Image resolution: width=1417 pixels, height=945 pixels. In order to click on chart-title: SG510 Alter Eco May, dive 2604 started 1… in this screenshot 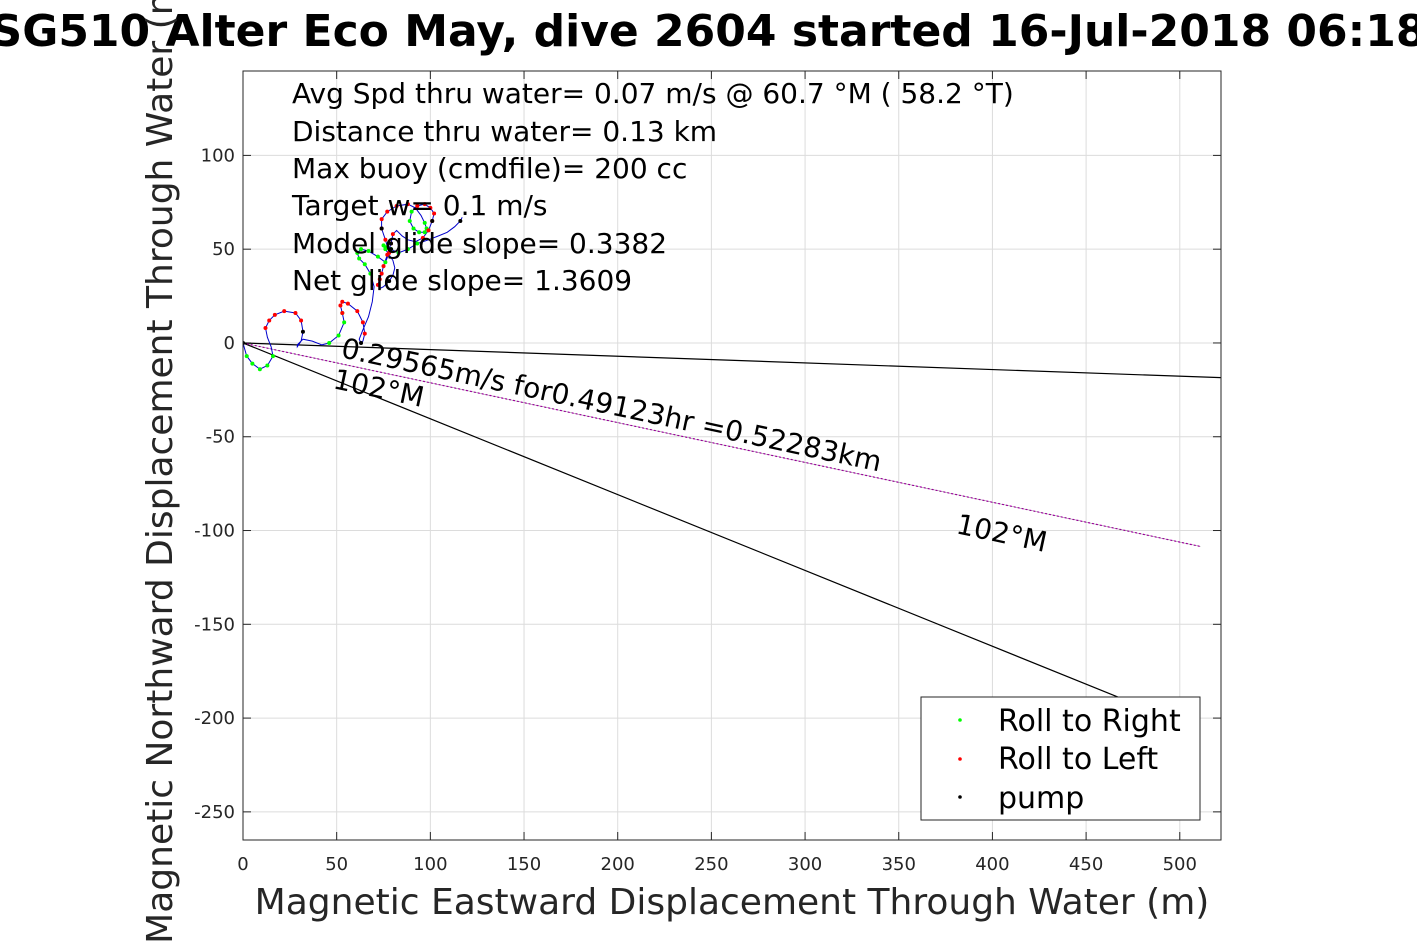, I will do `click(708, 31)`.